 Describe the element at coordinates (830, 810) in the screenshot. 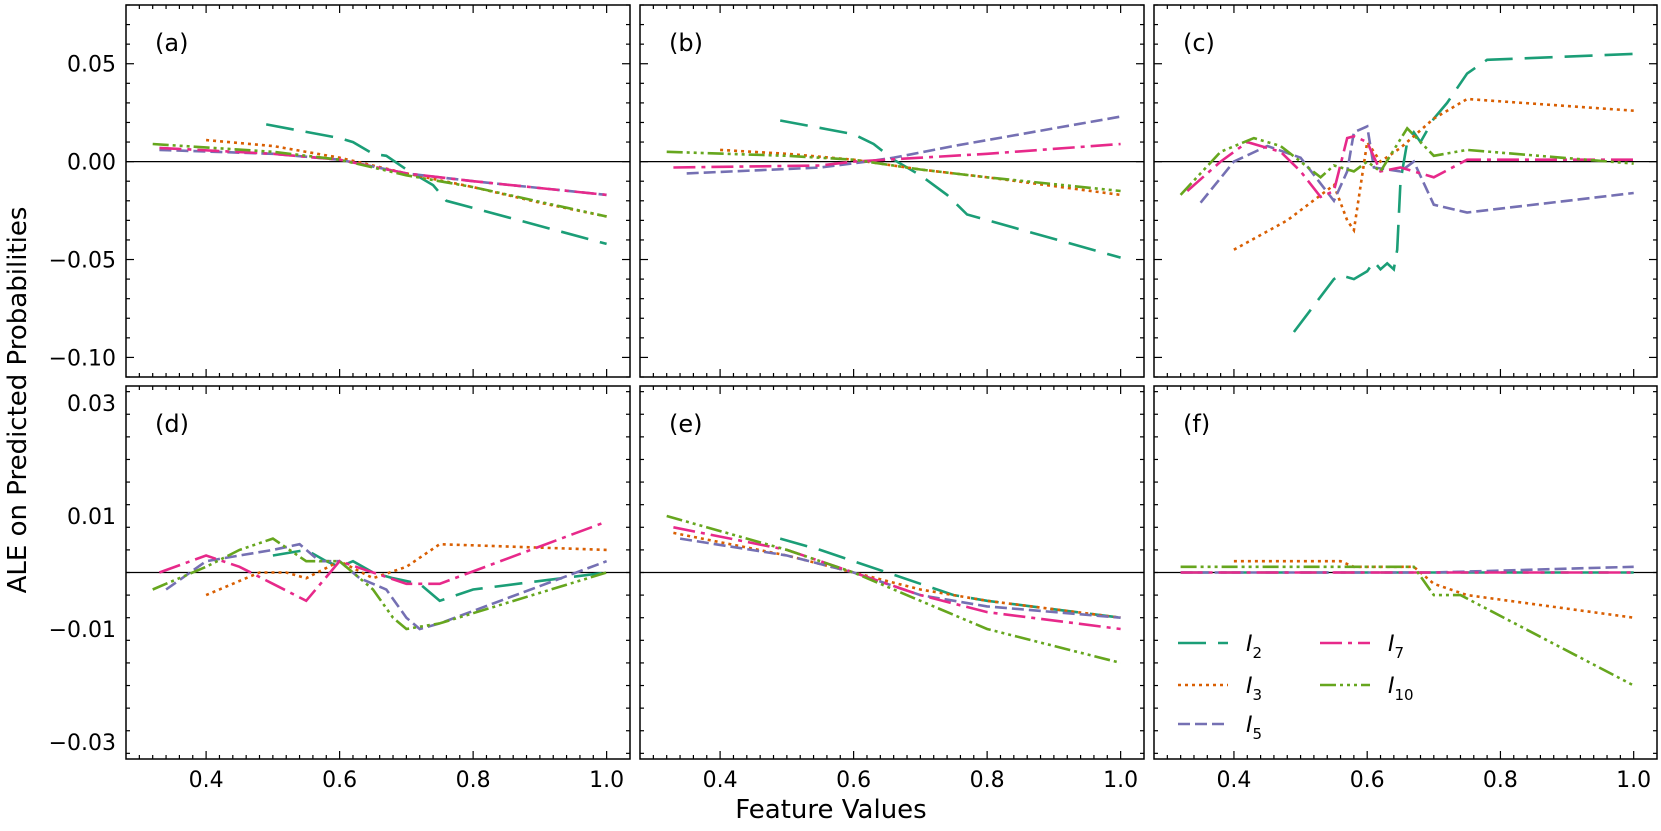

I see `x-axis-label: Feature Values` at that location.